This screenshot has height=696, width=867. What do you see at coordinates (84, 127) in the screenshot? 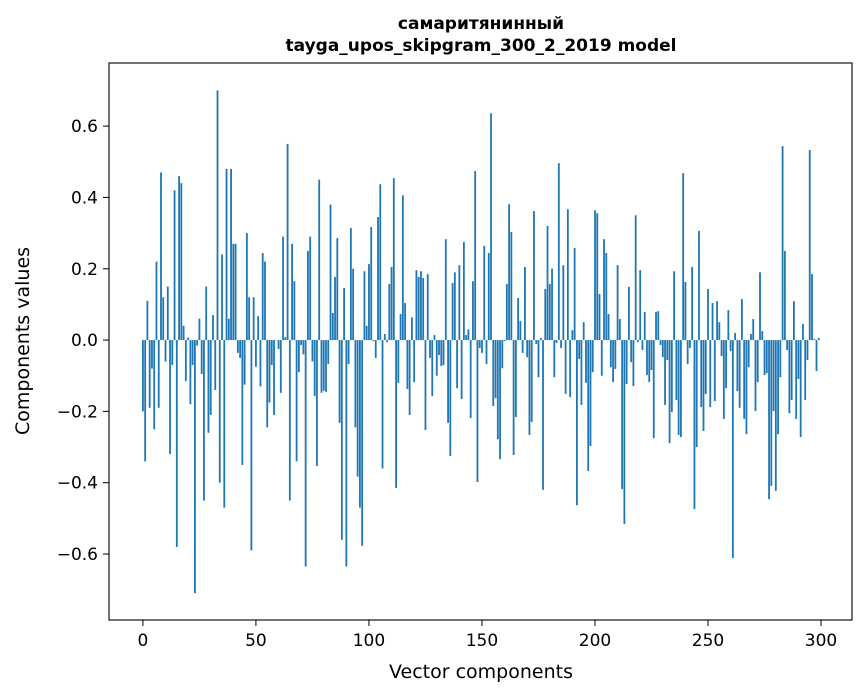
I see `y-tick-label: 0.6` at bounding box center [84, 127].